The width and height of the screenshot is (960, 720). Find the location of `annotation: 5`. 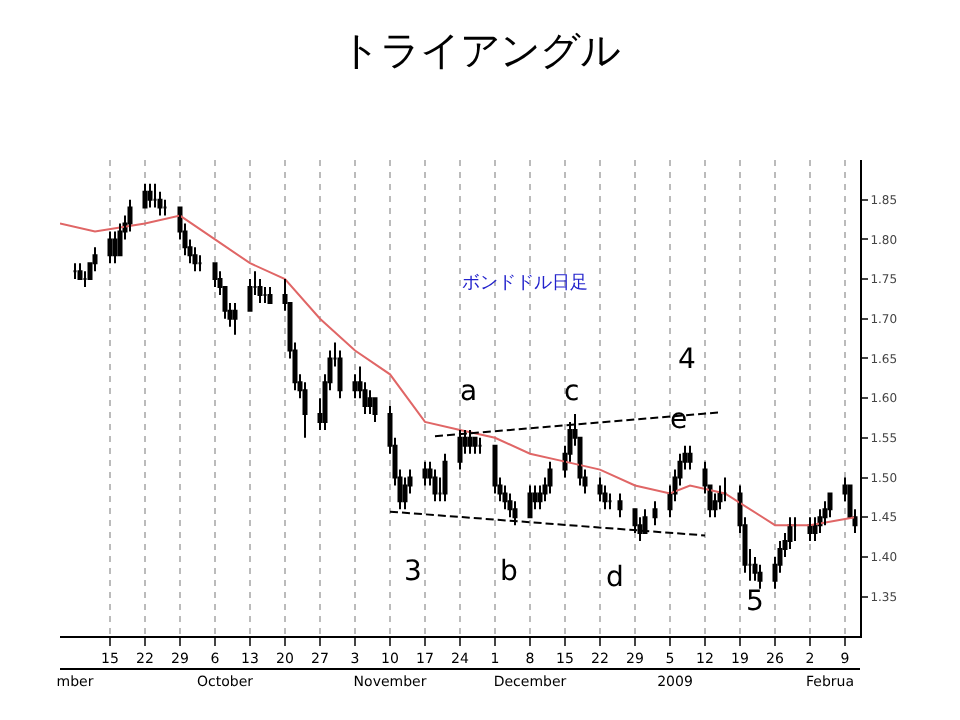

annotation: 5 is located at coordinates (755, 602).